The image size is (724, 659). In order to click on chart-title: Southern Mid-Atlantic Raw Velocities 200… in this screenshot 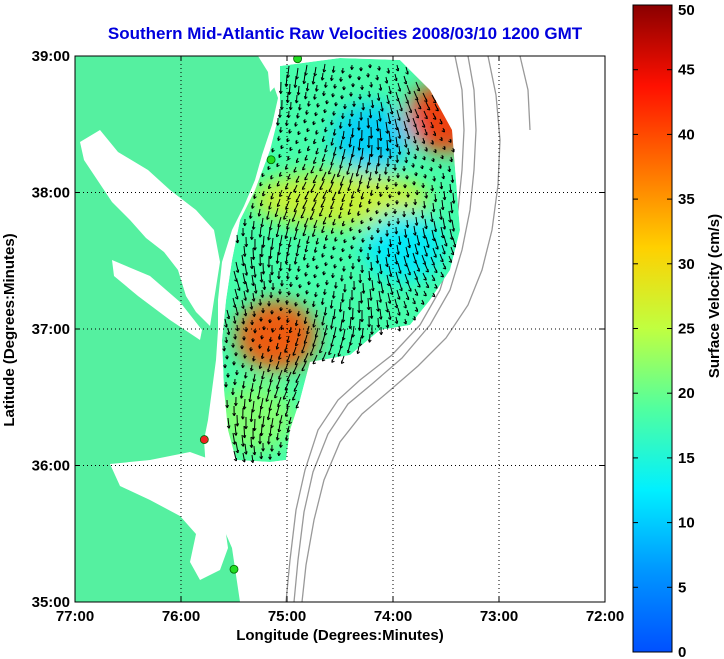, I will do `click(345, 33)`.